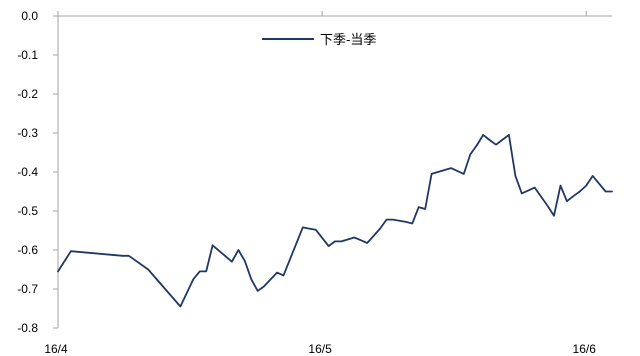 This screenshot has height=356, width=640. I want to click on y-tick-label: -0.1, so click(27, 55).